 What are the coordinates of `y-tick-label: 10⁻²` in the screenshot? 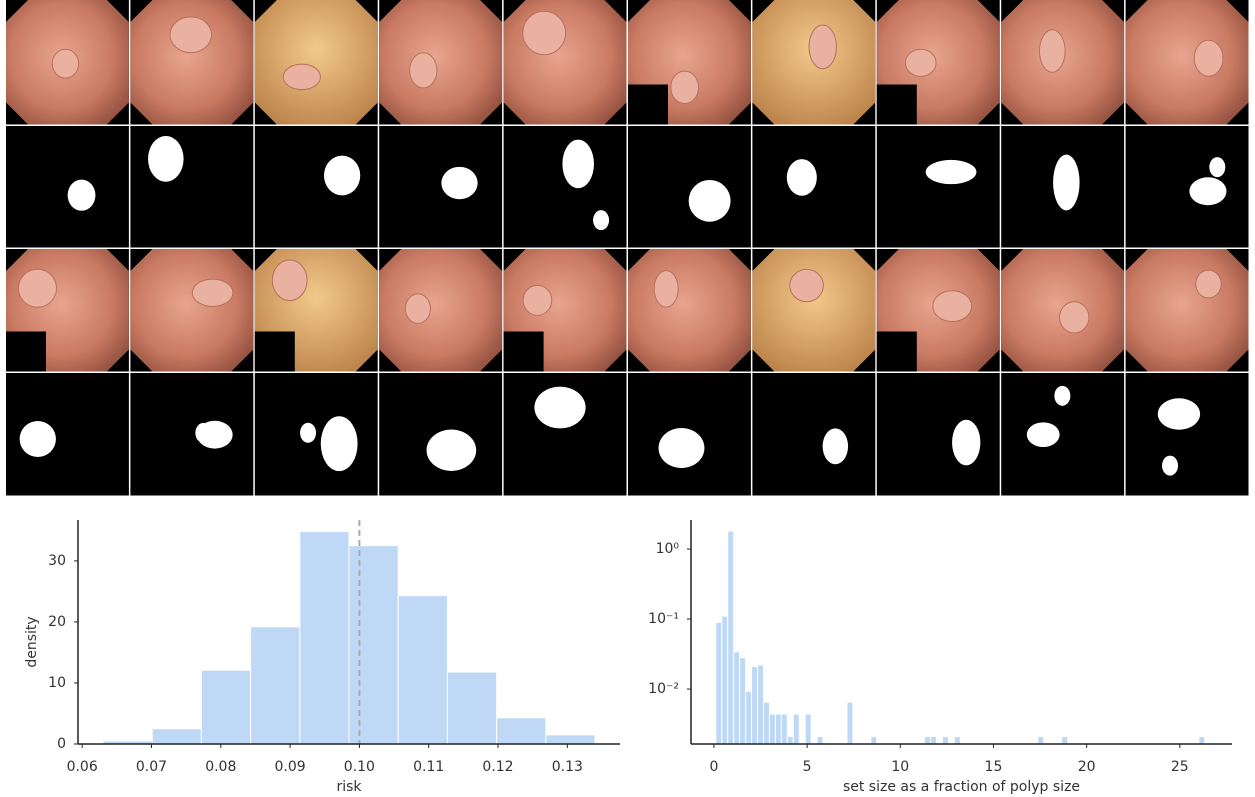 It's located at (663, 689).